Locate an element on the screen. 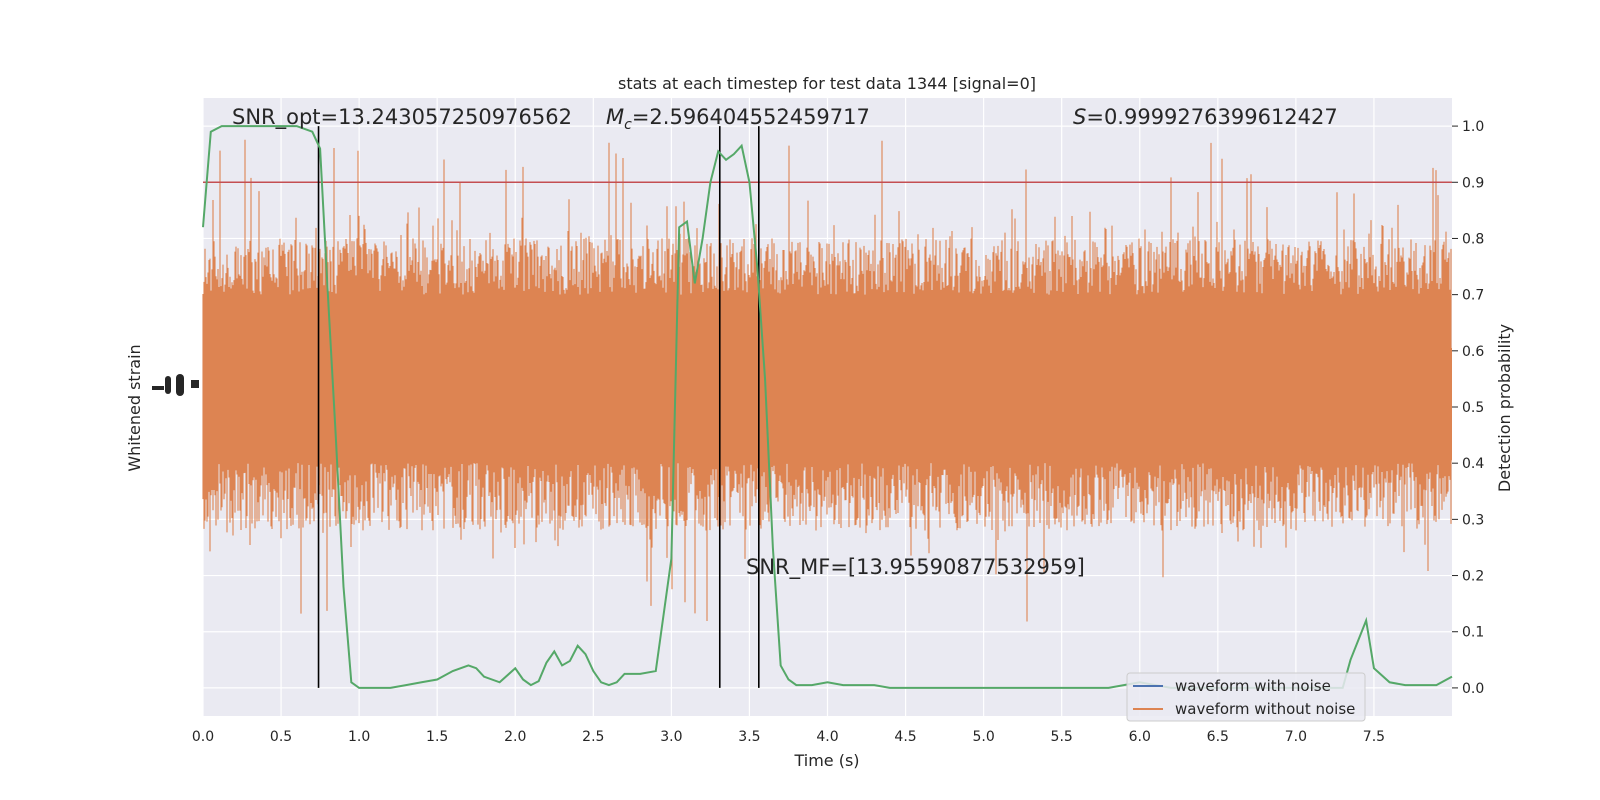 Image resolution: width=1600 pixels, height=800 pixels. x-tick-label: 0.5 is located at coordinates (281, 737).